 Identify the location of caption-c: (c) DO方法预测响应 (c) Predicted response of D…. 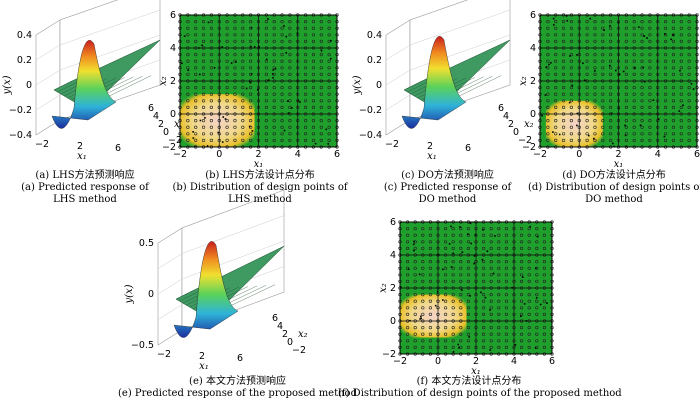
(447, 188).